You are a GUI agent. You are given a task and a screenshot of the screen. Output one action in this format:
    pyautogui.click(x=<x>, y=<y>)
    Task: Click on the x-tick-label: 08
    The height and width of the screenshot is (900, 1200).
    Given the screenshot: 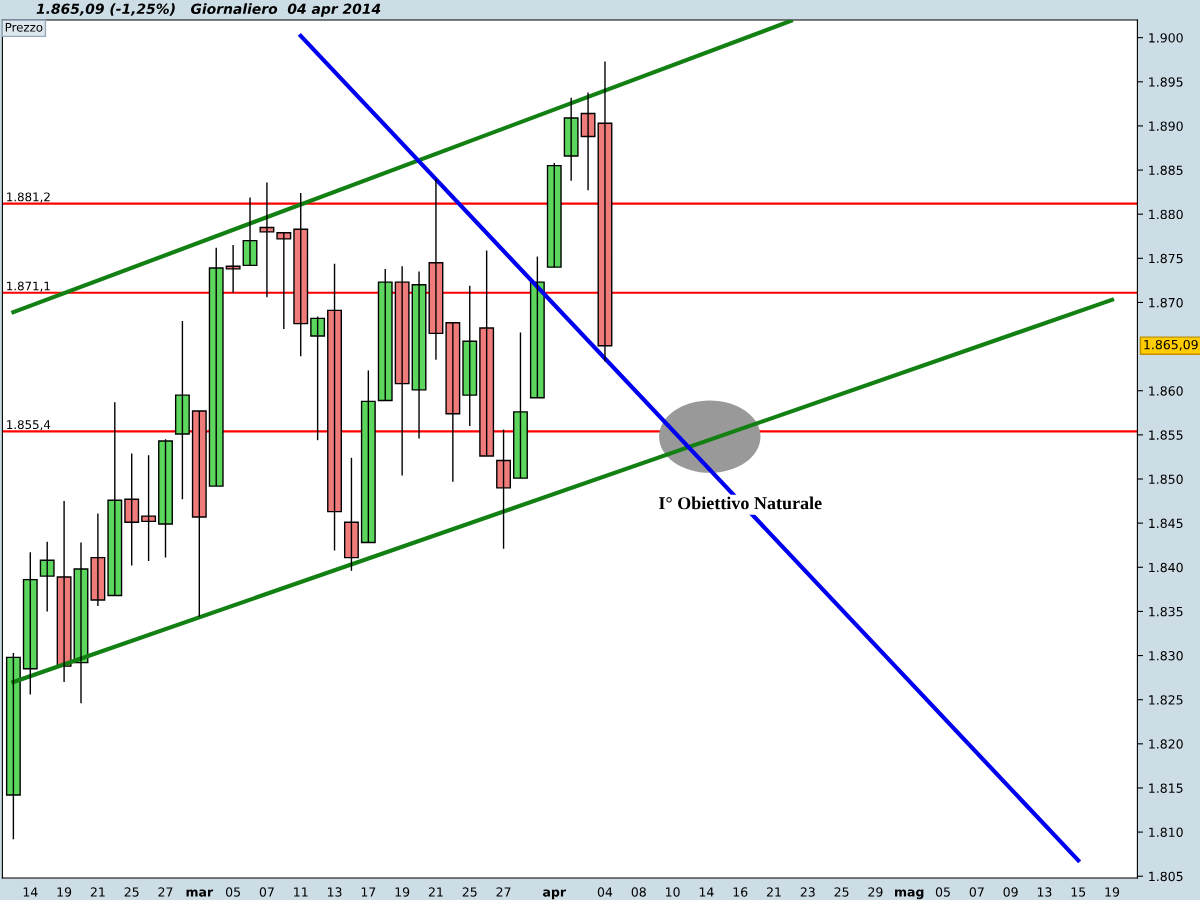 What is the action you would take?
    pyautogui.click(x=638, y=892)
    